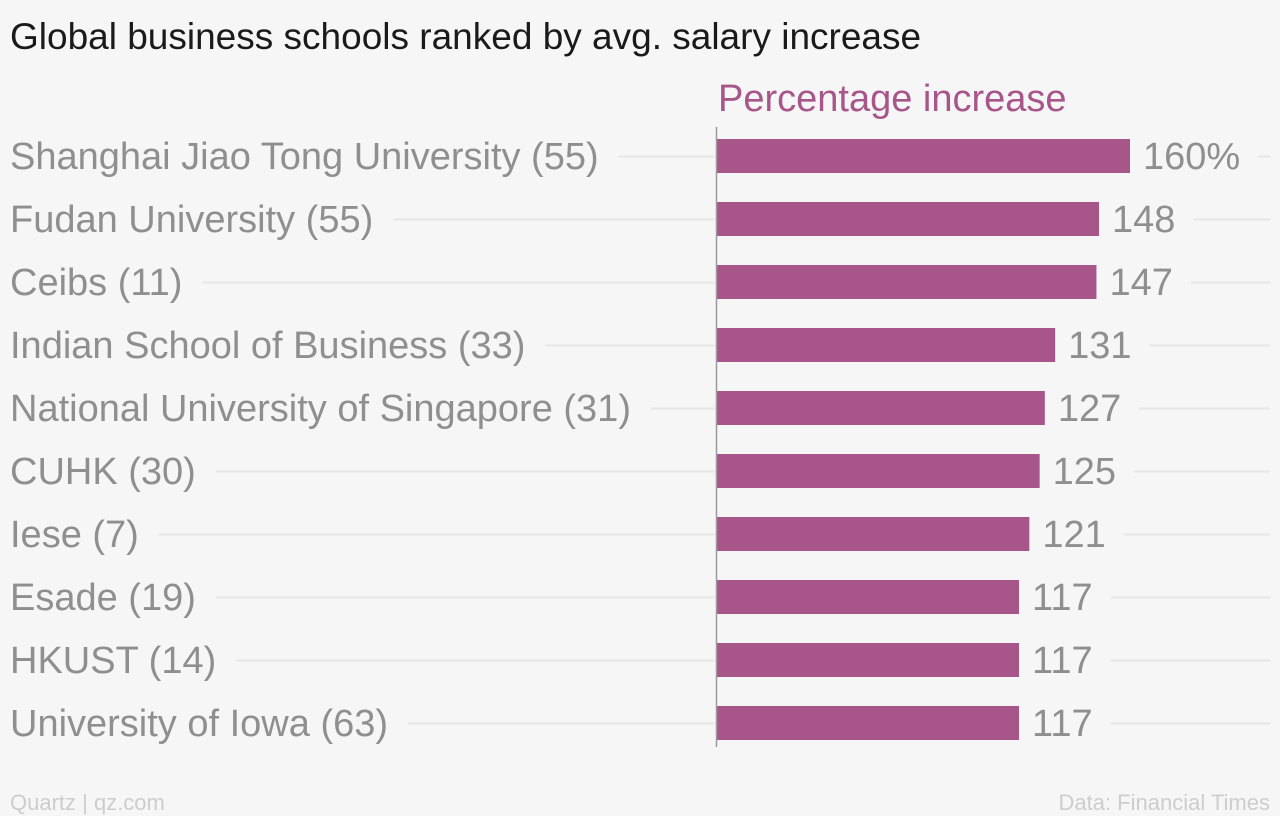 Image resolution: width=1280 pixels, height=816 pixels. I want to click on value-label: 148, so click(1143, 220).